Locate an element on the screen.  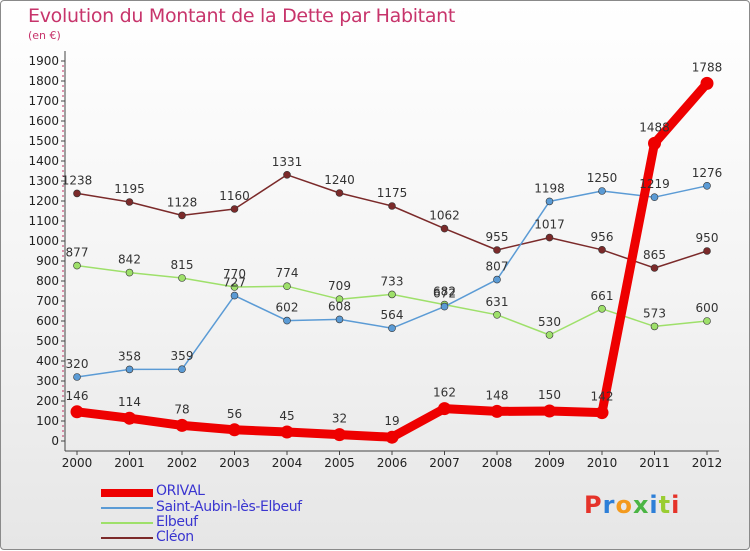
legend-item-saint-aubin: Saint-Aubin-lès-Elbeuf is located at coordinates (251, 507).